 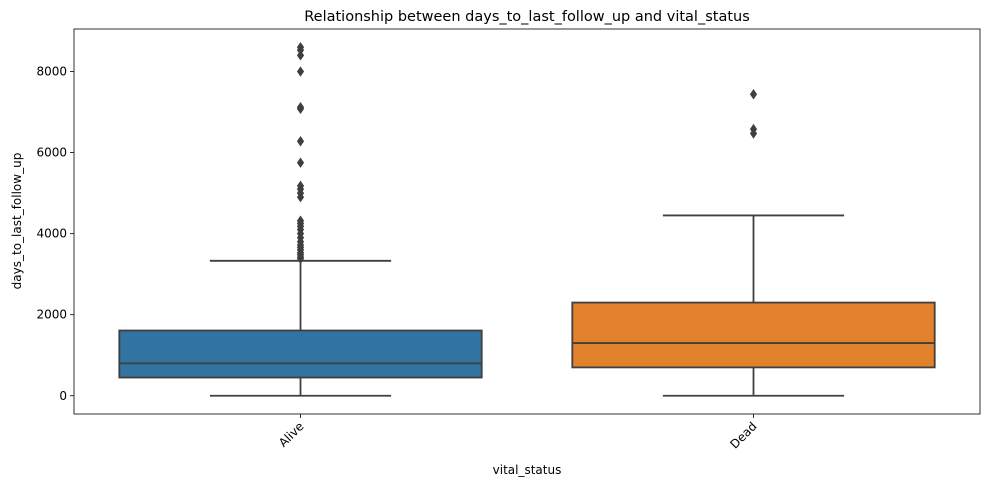 I want to click on y-tick-label: 4000, so click(x=51, y=234).